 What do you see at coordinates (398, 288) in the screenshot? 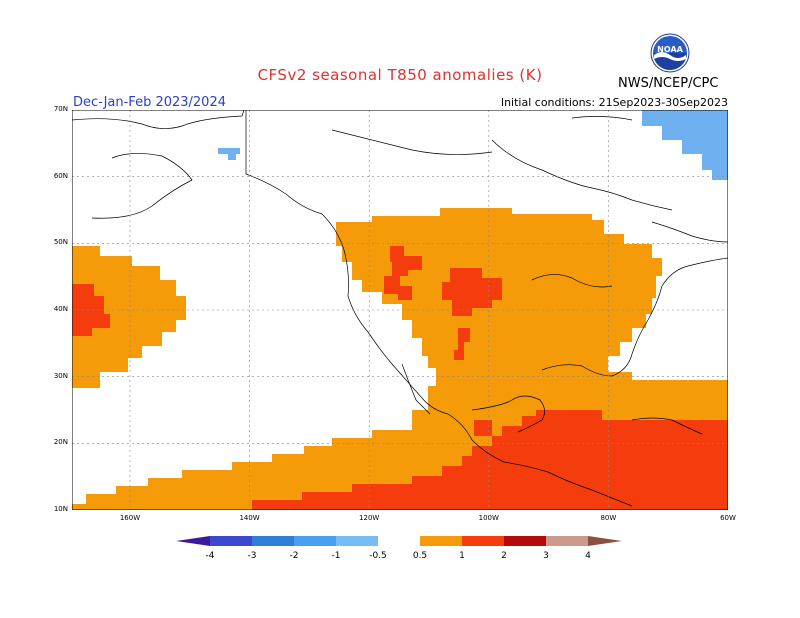
I see `anomaly-region-pos1-idaho` at bounding box center [398, 288].